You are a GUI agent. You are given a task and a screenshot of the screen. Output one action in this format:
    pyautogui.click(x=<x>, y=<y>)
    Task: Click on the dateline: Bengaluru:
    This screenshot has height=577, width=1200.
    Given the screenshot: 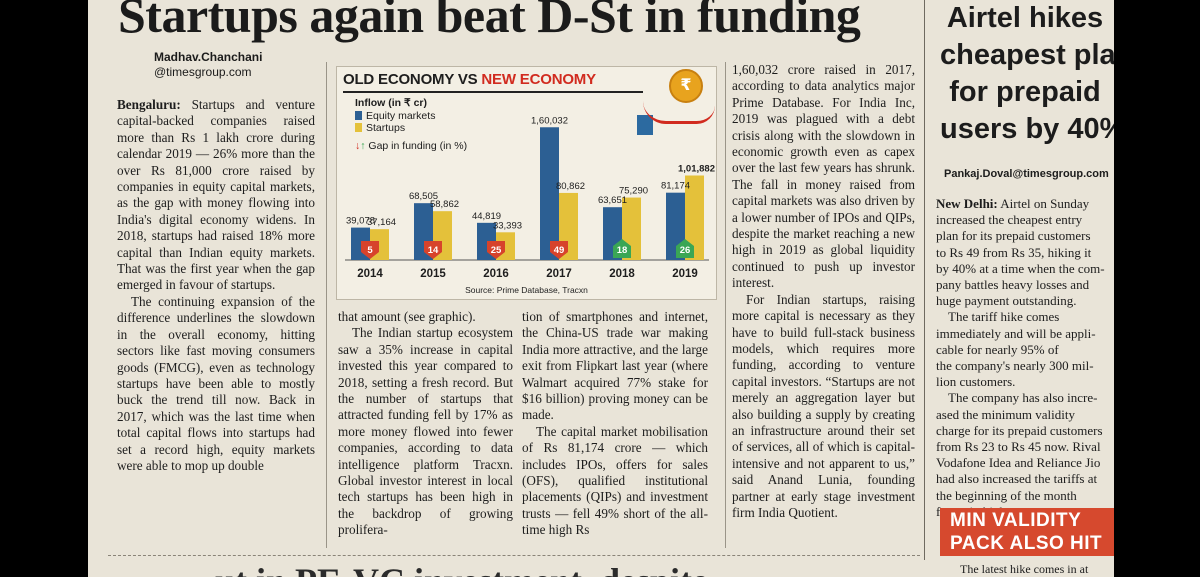 What is the action you would take?
    pyautogui.click(x=149, y=104)
    